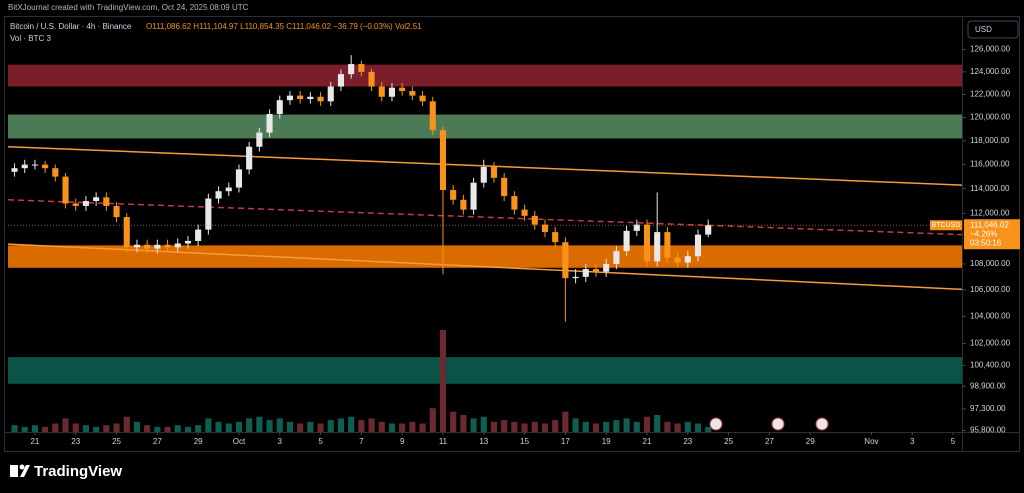 This screenshot has height=493, width=1024. Describe the element at coordinates (989, 224) in the screenshot. I see `price-label: 111,046.02` at that location.